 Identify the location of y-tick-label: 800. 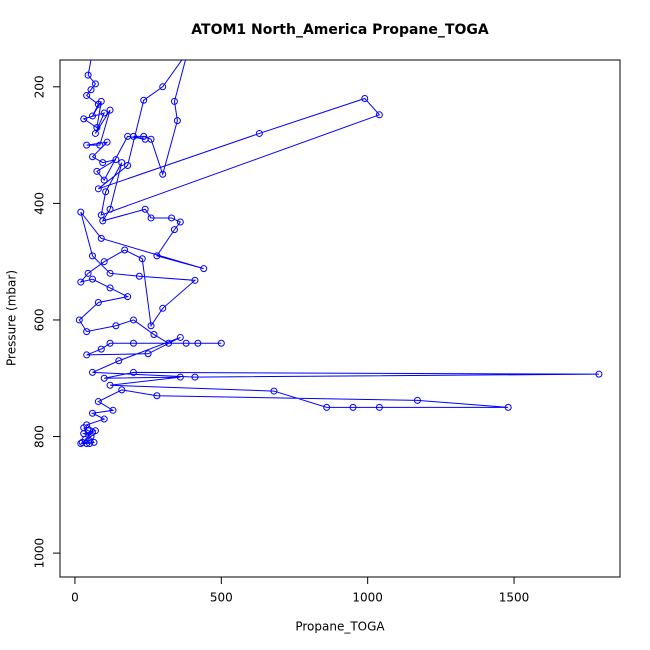
(40, 436).